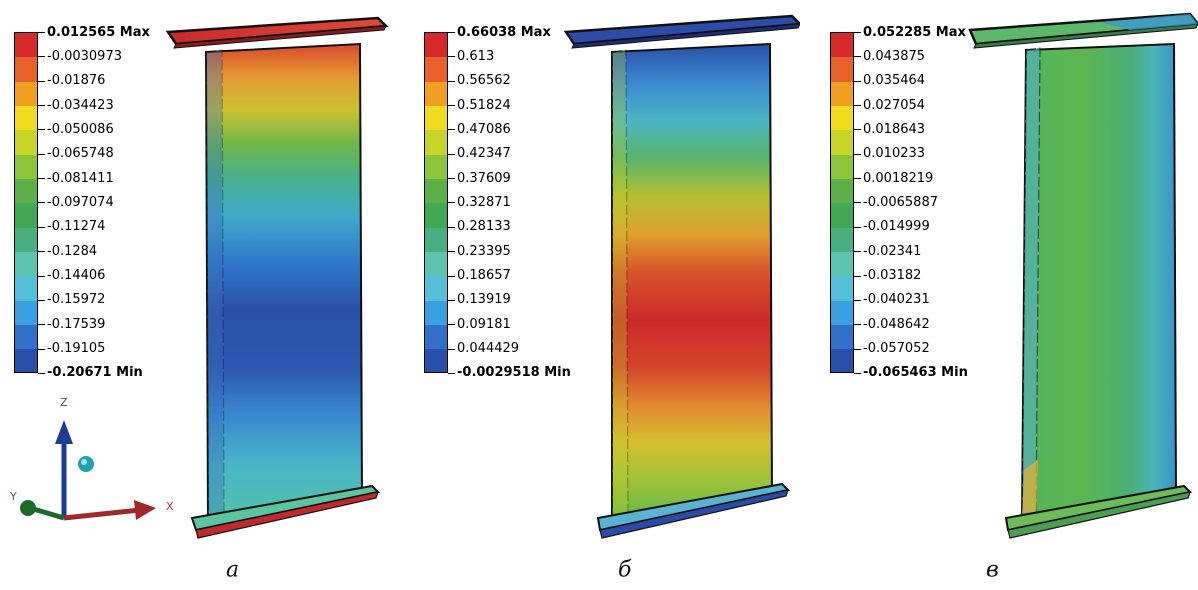 Image resolution: width=1198 pixels, height=590 pixels. What do you see at coordinates (76, 324) in the screenshot?
I see `legend-label: -0.17539` at bounding box center [76, 324].